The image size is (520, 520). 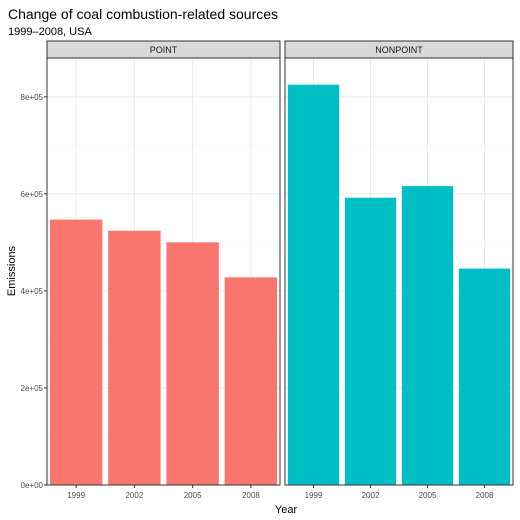 What do you see at coordinates (313, 284) in the screenshot?
I see `bar-nonpoint-1999` at bounding box center [313, 284].